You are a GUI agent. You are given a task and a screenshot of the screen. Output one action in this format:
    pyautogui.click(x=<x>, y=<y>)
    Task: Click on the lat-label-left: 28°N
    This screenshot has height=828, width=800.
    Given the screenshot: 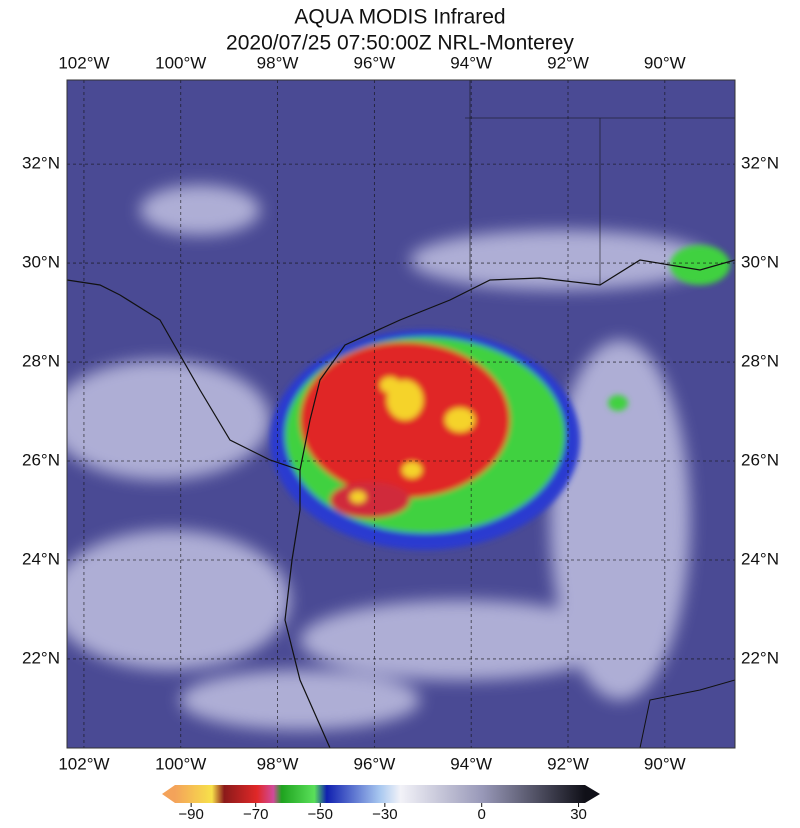 What is the action you would take?
    pyautogui.click(x=41, y=361)
    